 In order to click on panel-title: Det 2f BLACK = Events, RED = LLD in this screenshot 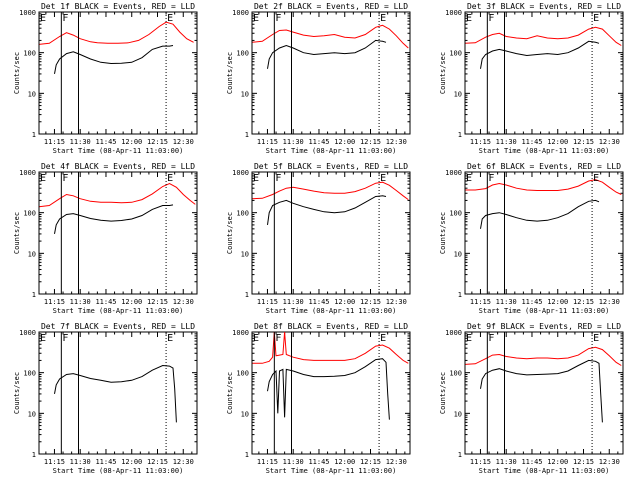, I will do `click(331, 6)`.